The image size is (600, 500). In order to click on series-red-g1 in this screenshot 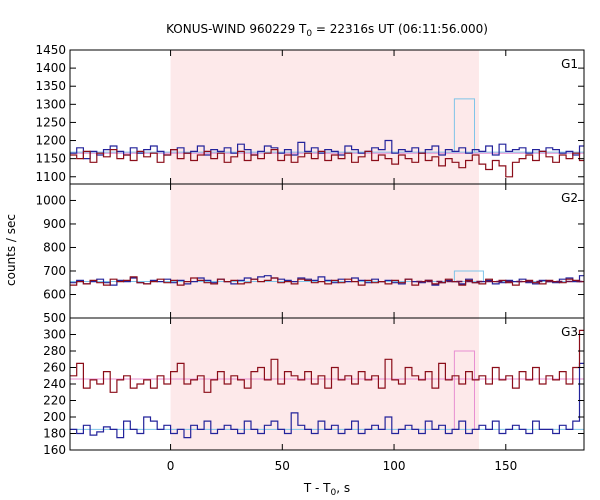, I will do `click(327, 163)`.